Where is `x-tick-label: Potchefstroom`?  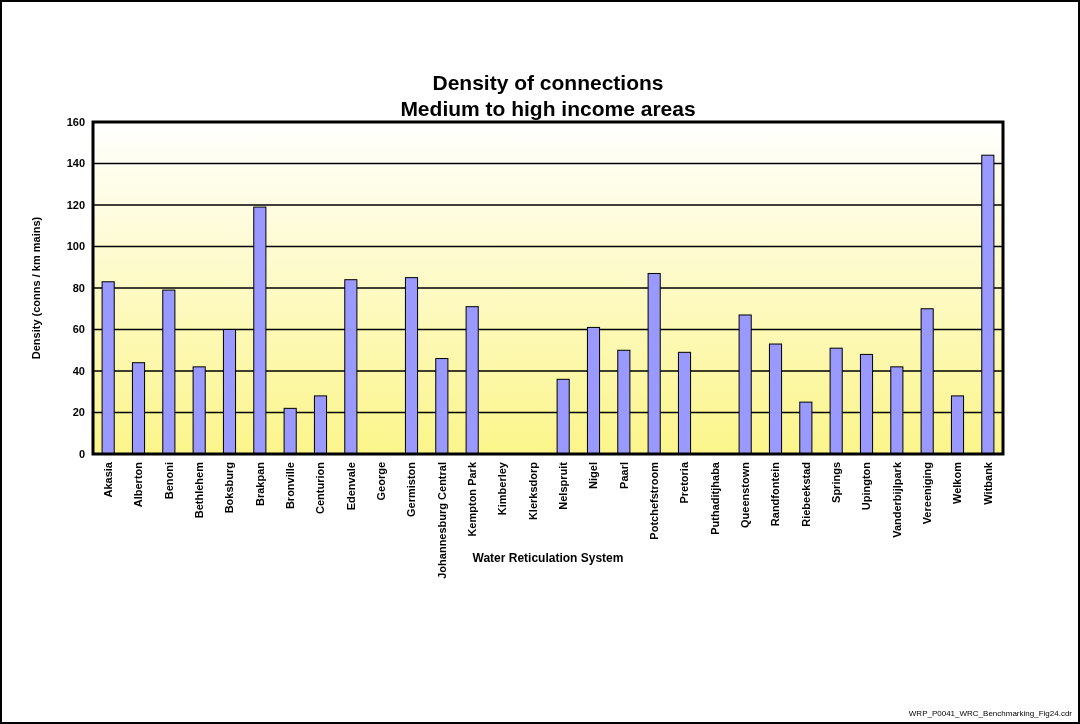 x-tick-label: Potchefstroom is located at coordinates (654, 500).